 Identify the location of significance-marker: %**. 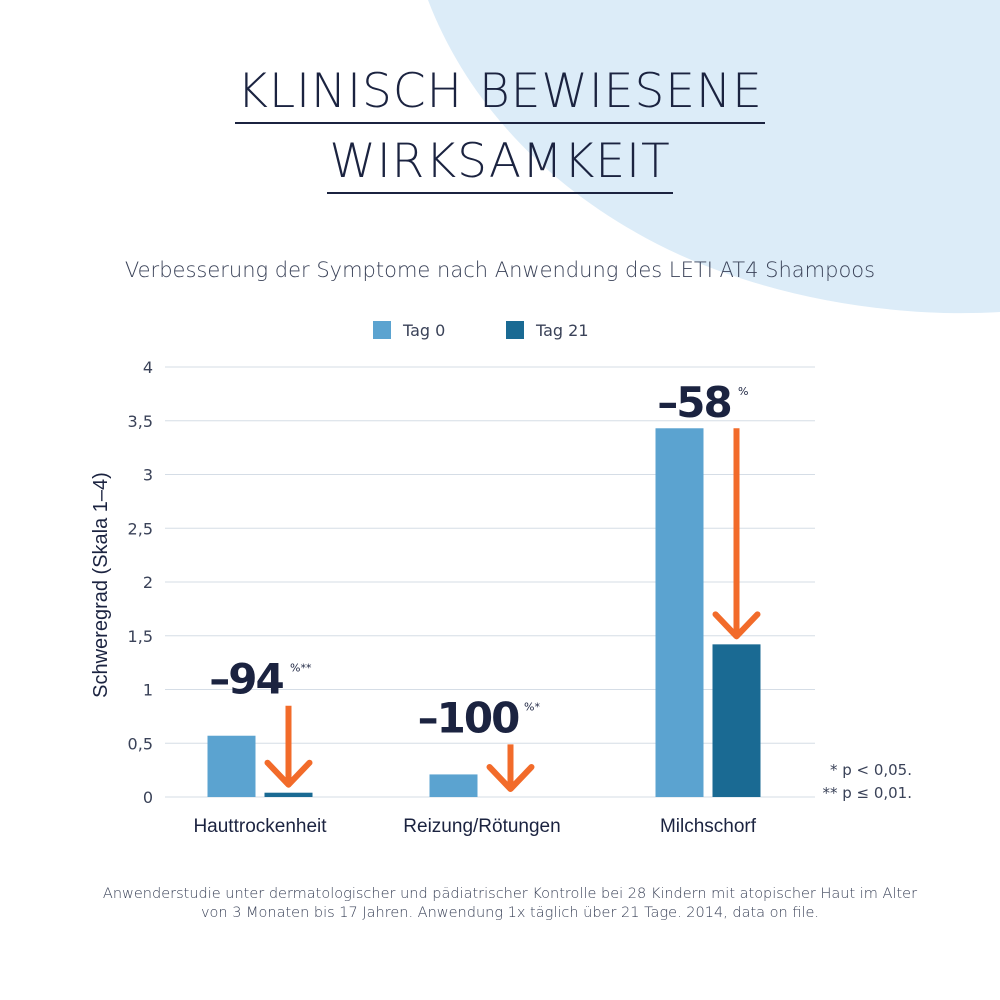
(301, 668).